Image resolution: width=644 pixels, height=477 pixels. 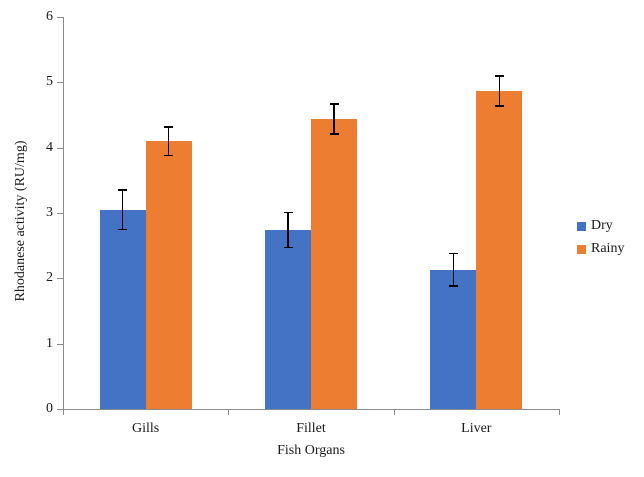 I want to click on legend-swatch-dry, so click(x=581, y=226).